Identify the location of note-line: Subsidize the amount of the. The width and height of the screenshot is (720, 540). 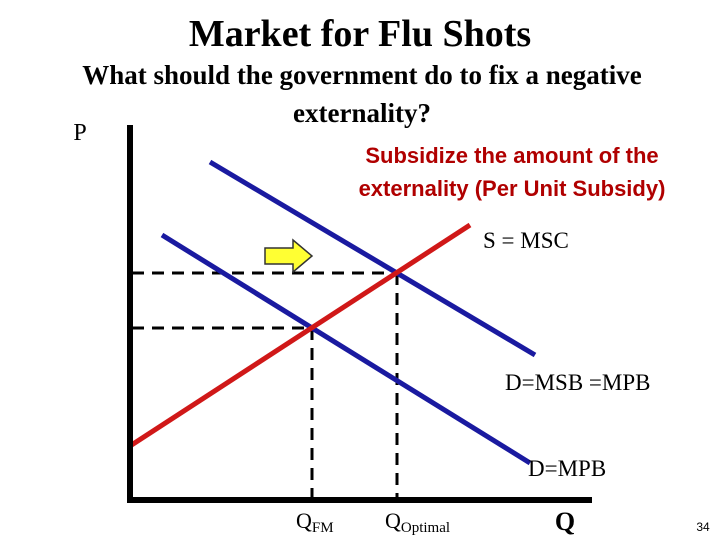
(511, 155).